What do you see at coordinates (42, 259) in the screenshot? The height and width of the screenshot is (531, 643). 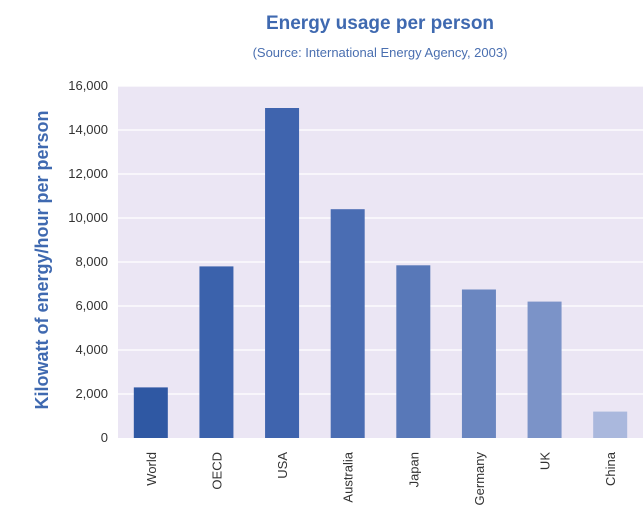 I see `y-axis-label: Kilowatt of energy/hour per person` at bounding box center [42, 259].